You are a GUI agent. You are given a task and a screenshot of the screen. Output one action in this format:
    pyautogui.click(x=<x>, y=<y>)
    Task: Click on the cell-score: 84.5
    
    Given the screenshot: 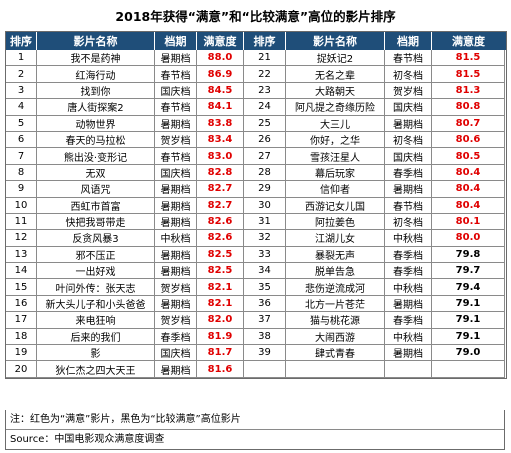 What is the action you would take?
    pyautogui.click(x=220, y=91)
    